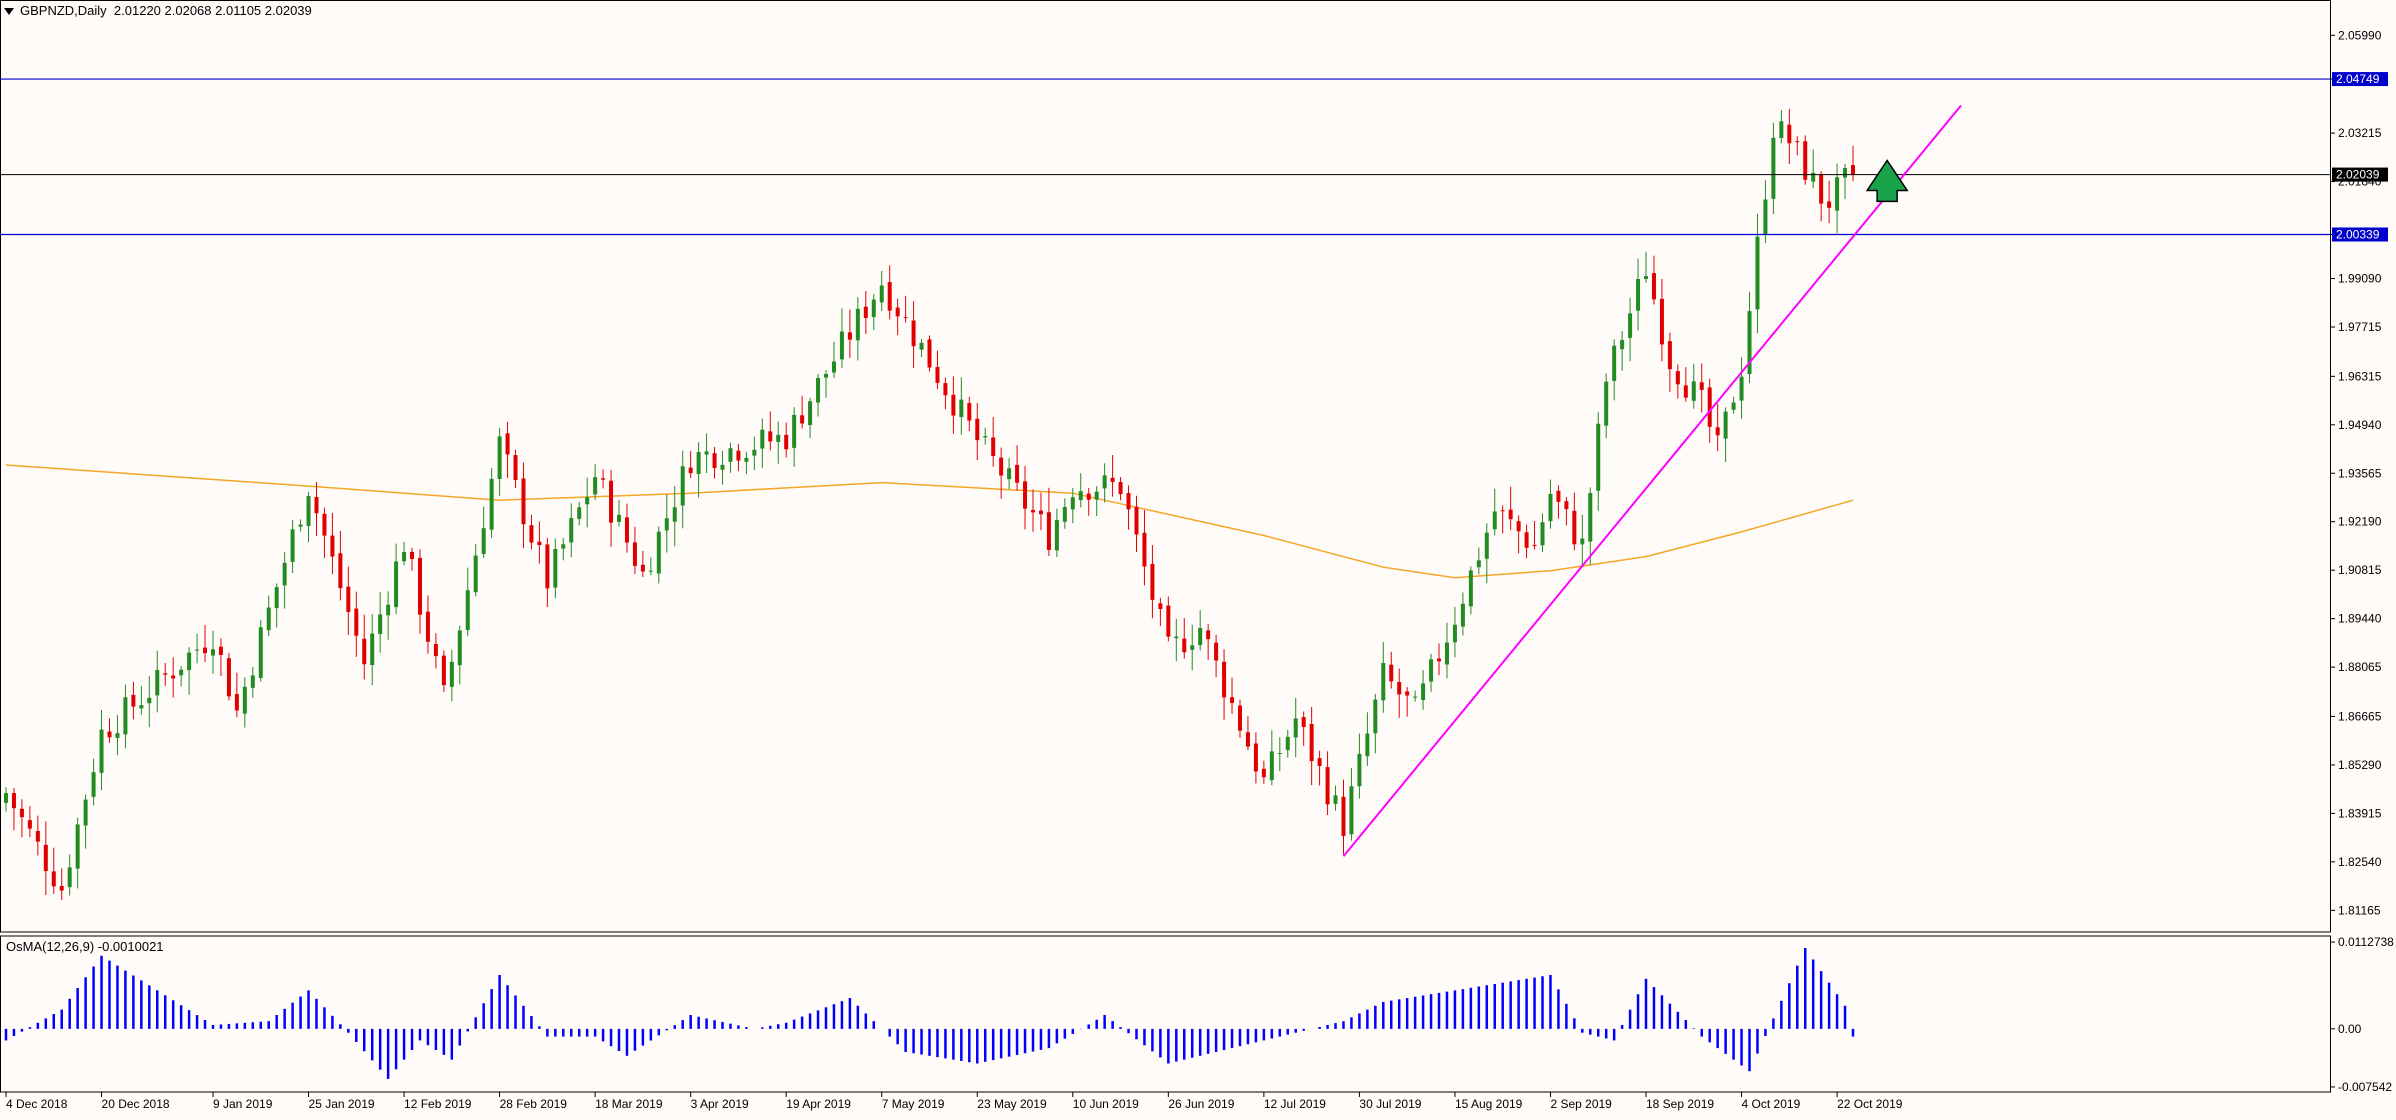 This screenshot has width=2396, height=1120. What do you see at coordinates (2366, 942) in the screenshot?
I see `osma-tick-label: 0.0112738` at bounding box center [2366, 942].